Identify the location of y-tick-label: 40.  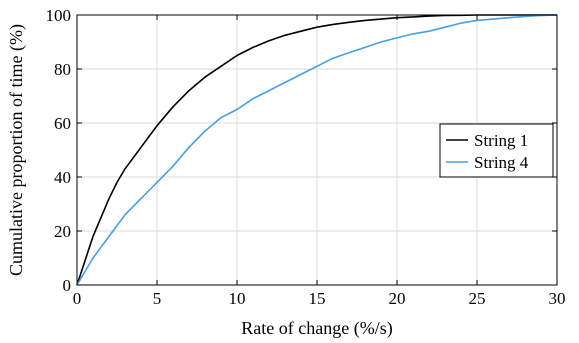
(62, 177).